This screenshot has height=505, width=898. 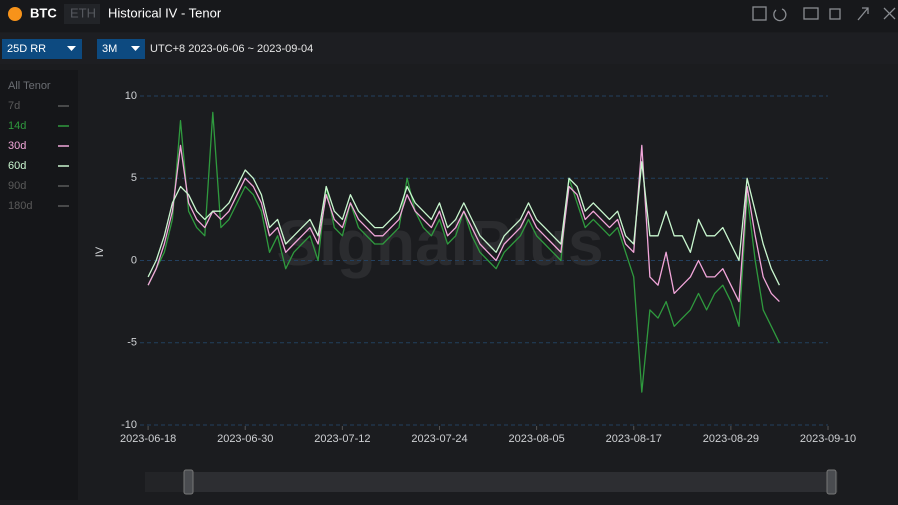 I want to click on panel-title: Historical IV - Tenor, so click(x=165, y=12).